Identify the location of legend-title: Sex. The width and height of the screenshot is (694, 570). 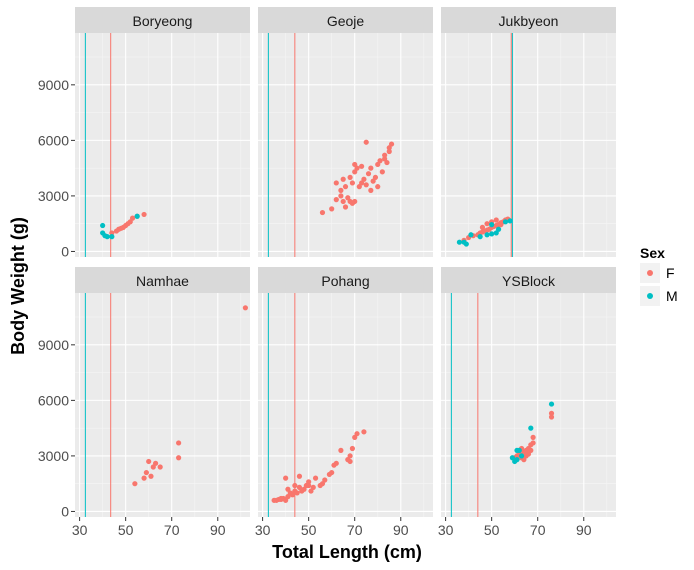
(652, 253).